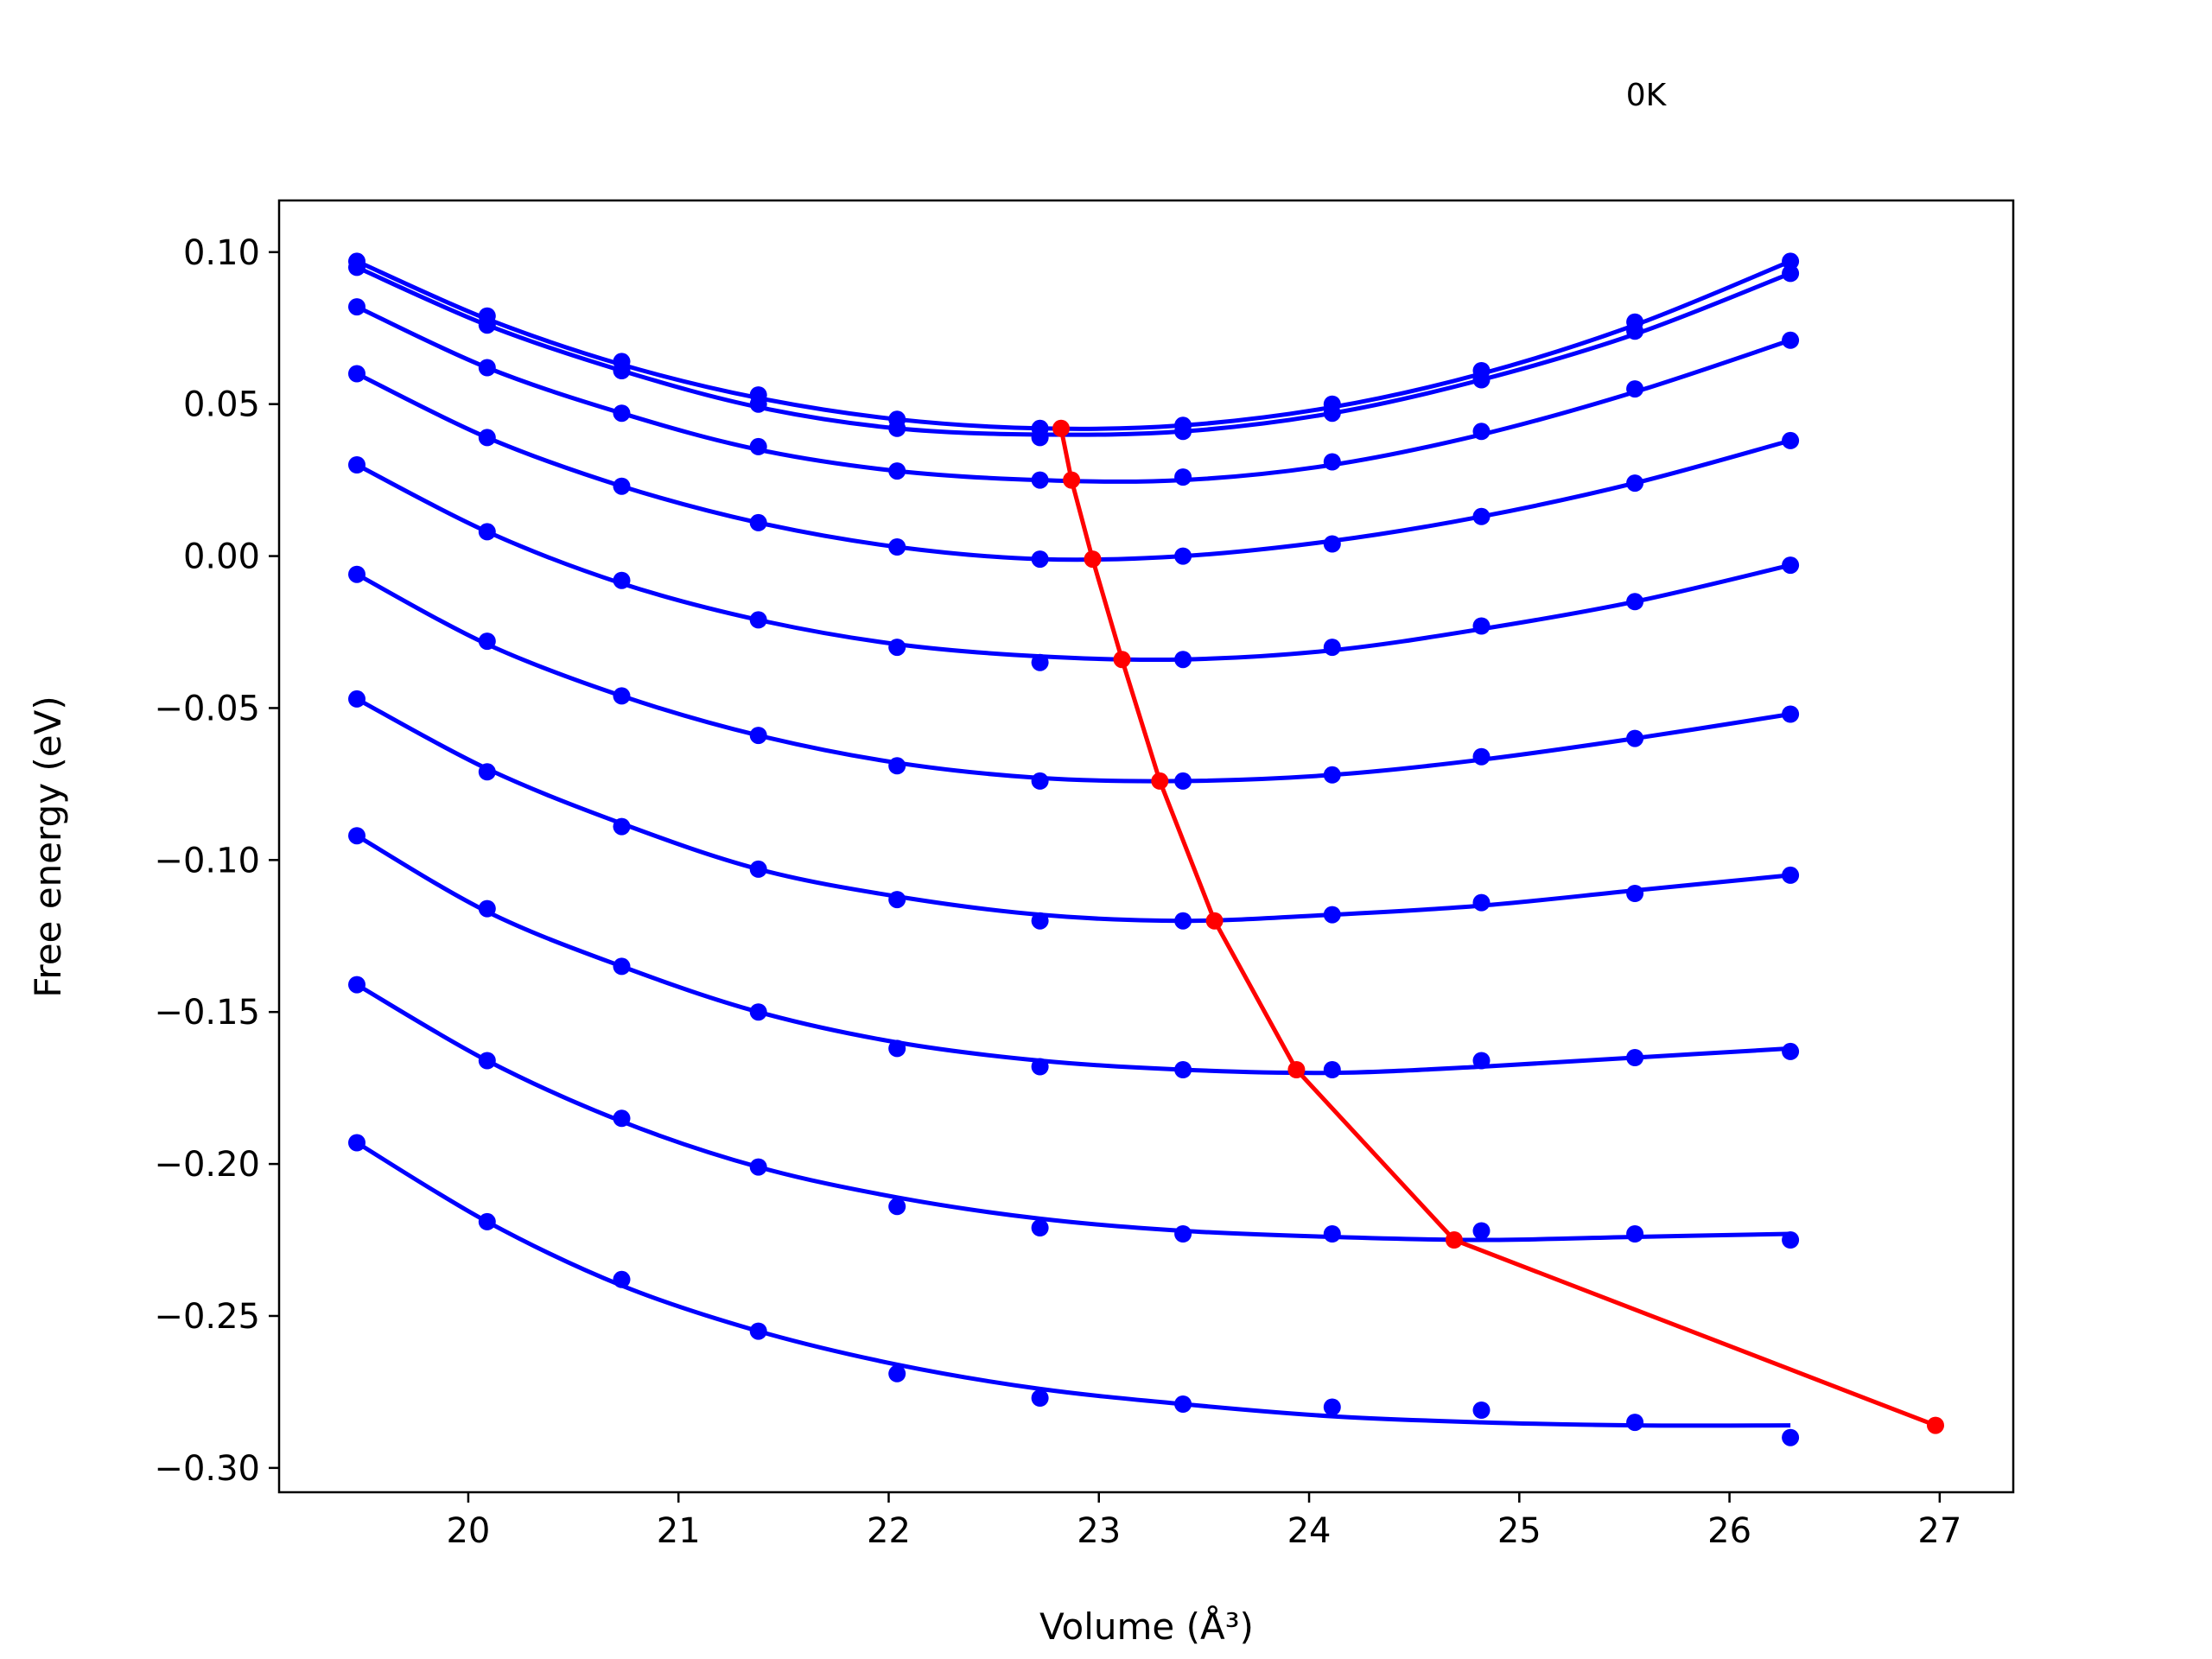  What do you see at coordinates (889, 1531) in the screenshot?
I see `x-tick-label: 22` at bounding box center [889, 1531].